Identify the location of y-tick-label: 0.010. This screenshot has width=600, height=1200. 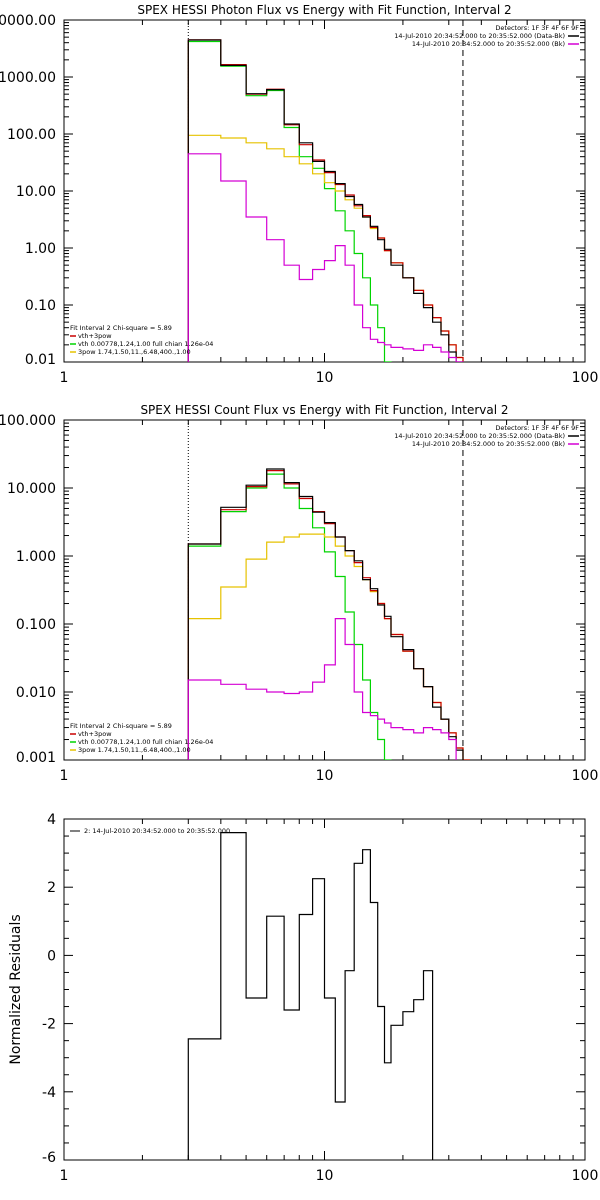
(36, 693).